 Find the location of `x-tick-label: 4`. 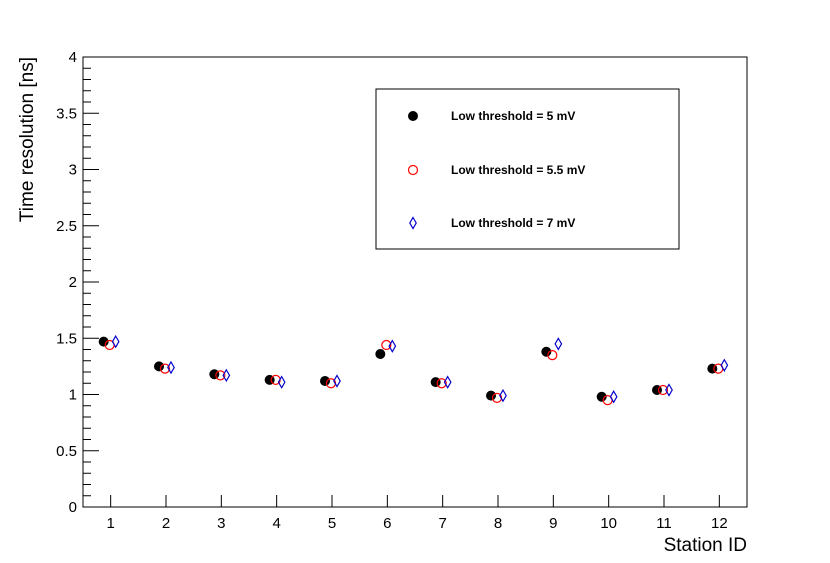

x-tick-label: 4 is located at coordinates (276, 523).